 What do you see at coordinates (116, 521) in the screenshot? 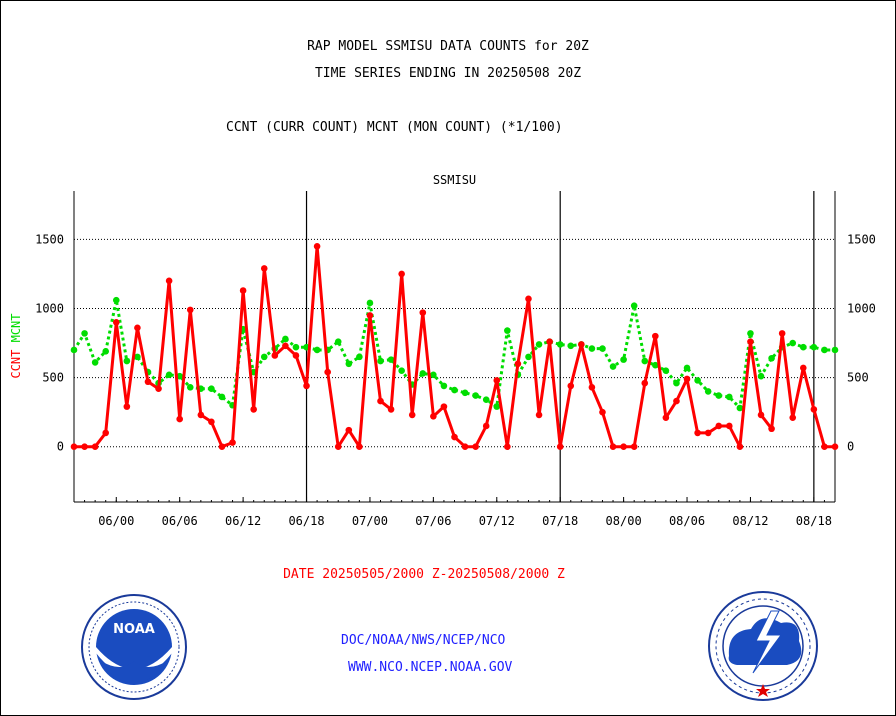
I see `x-tick-label: 06/00` at bounding box center [116, 521].